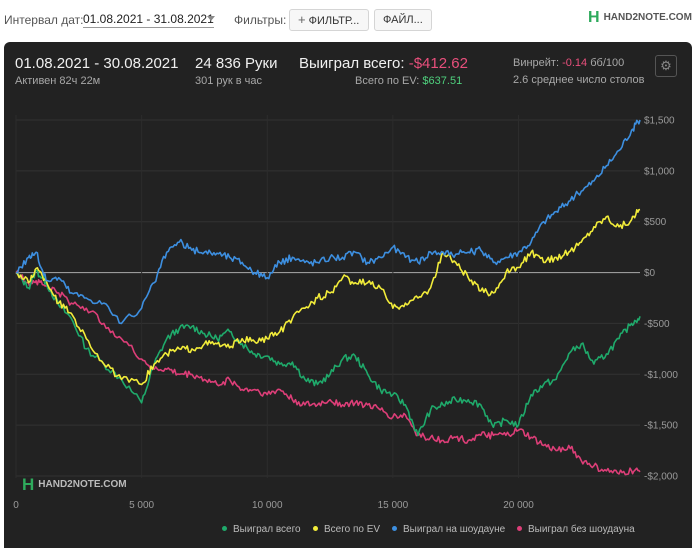  I want to click on y-tick-label: -$1,500, so click(661, 426).